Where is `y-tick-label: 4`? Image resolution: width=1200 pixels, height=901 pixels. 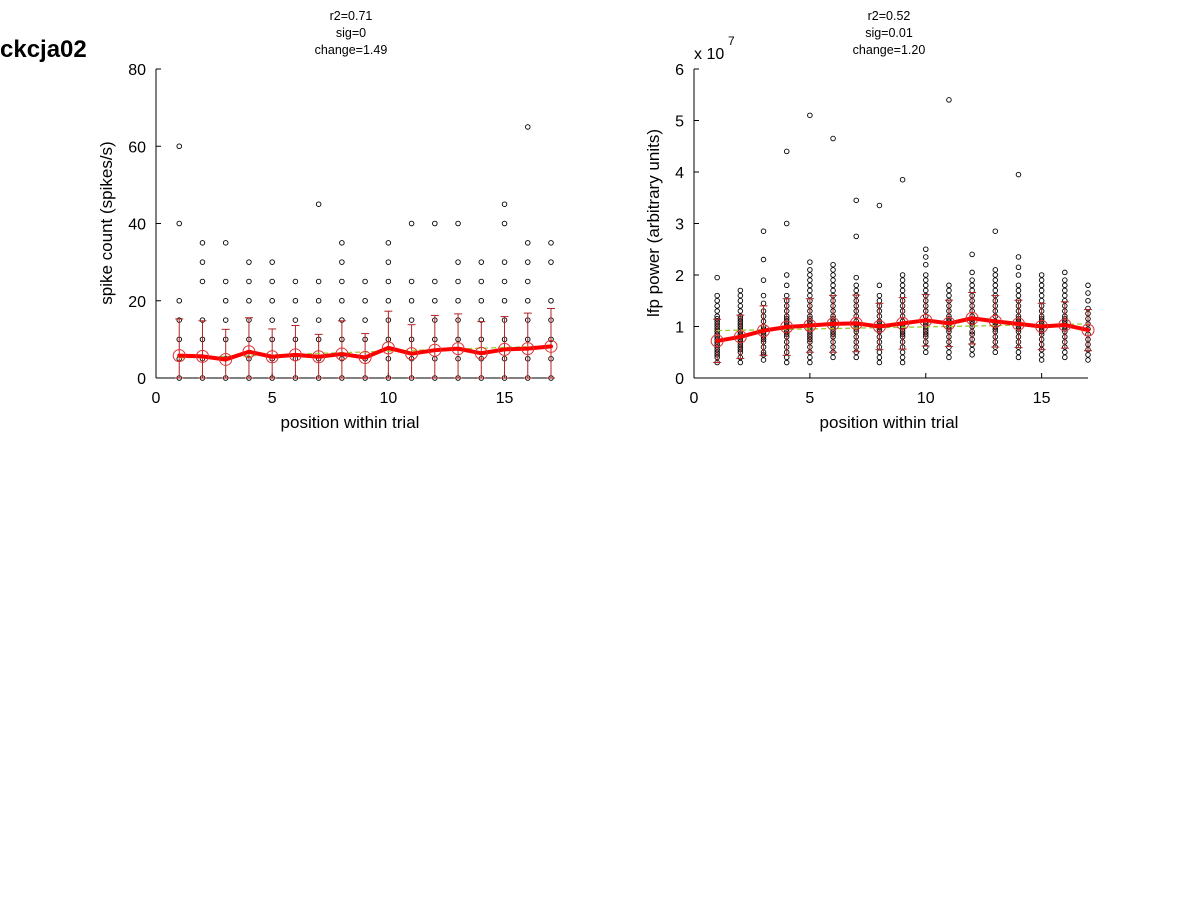
y-tick-label: 4 is located at coordinates (679, 173).